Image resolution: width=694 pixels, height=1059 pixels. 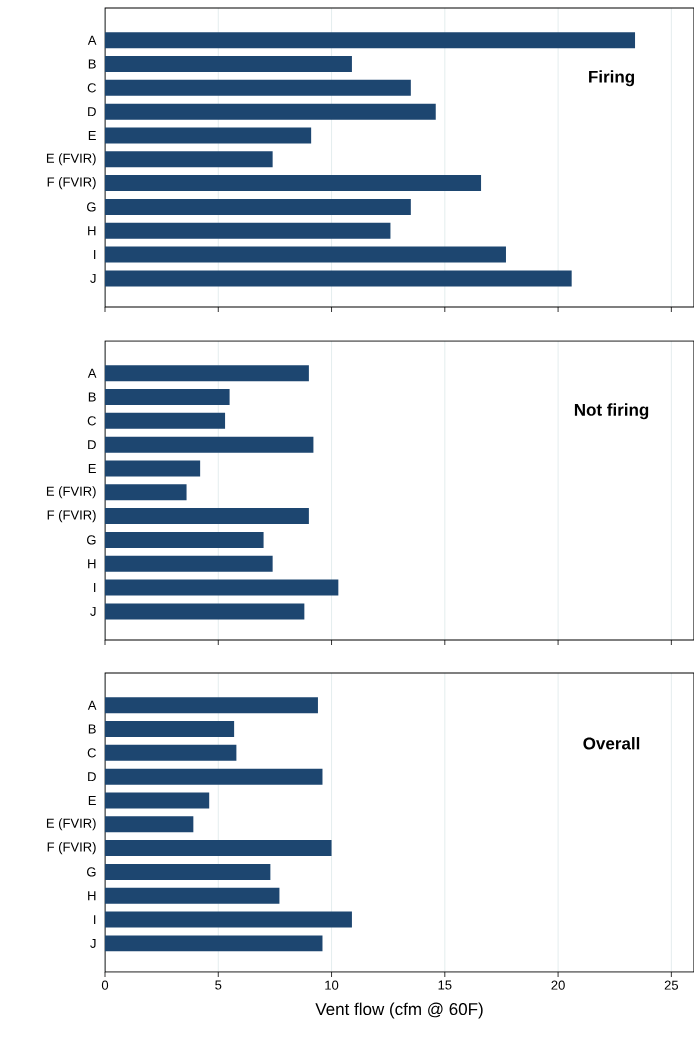 What do you see at coordinates (612, 78) in the screenshot?
I see `text: Firing` at bounding box center [612, 78].